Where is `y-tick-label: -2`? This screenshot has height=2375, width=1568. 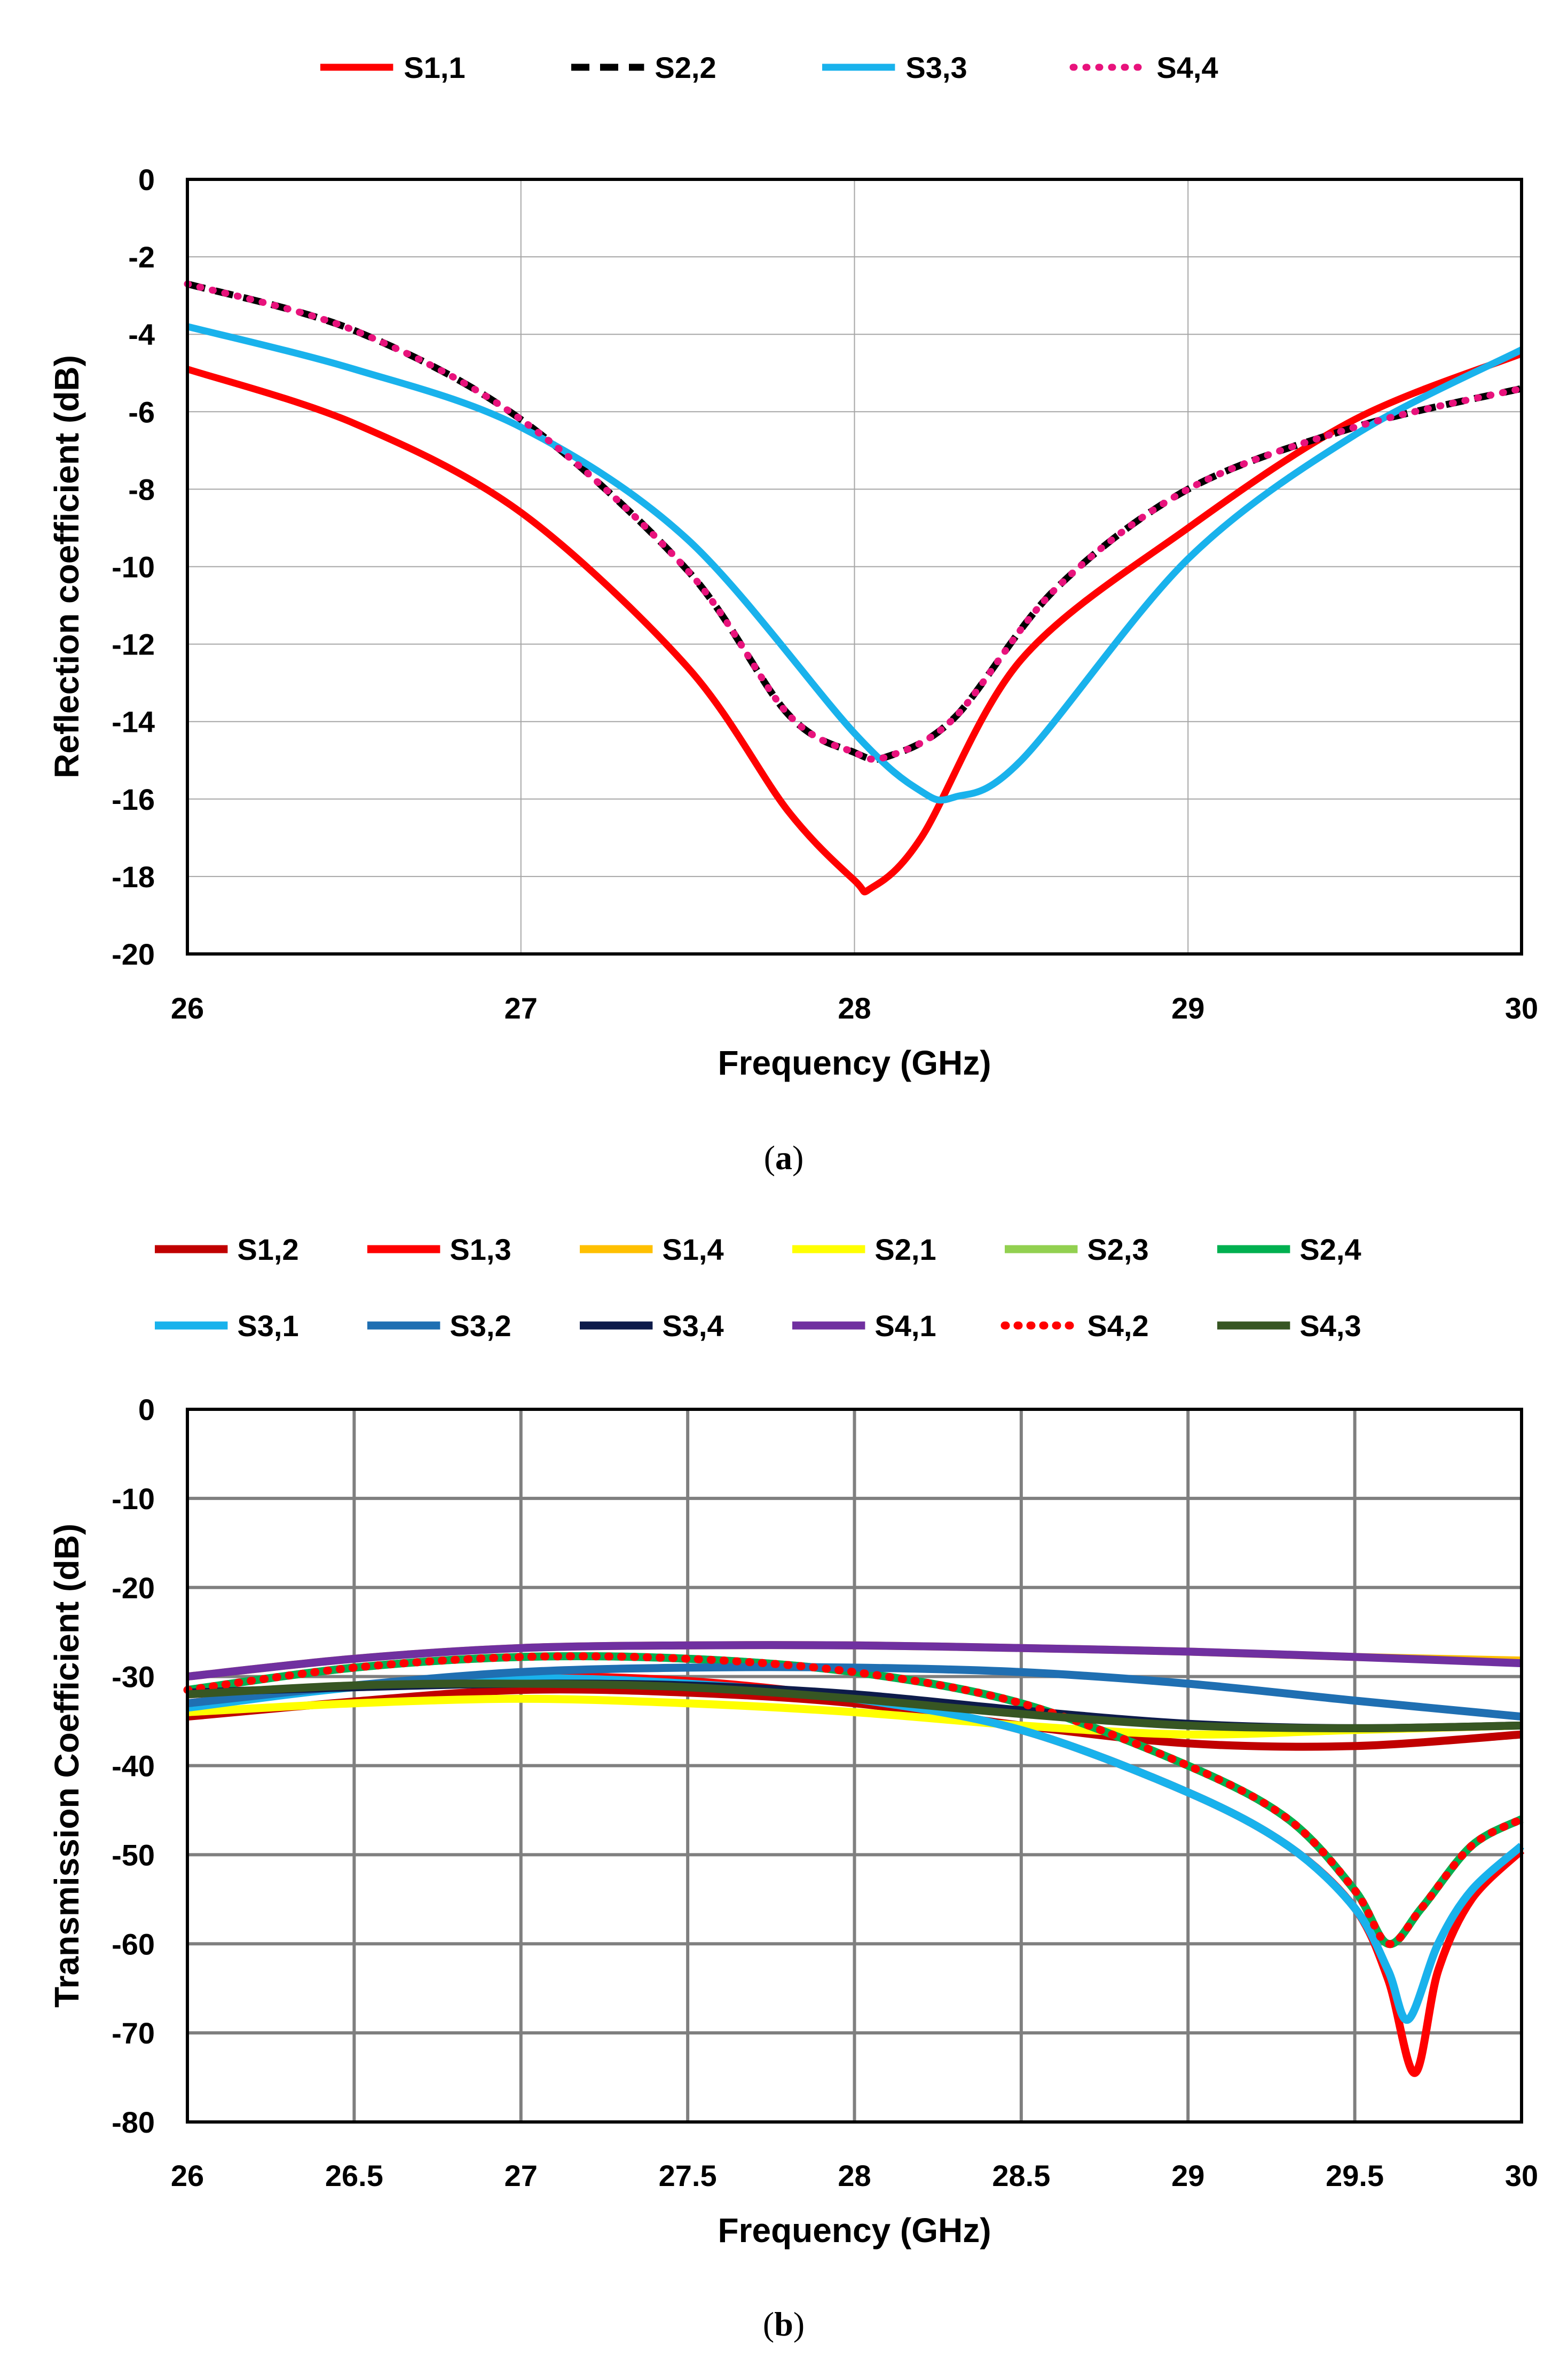 y-tick-label: -2 is located at coordinates (141, 257).